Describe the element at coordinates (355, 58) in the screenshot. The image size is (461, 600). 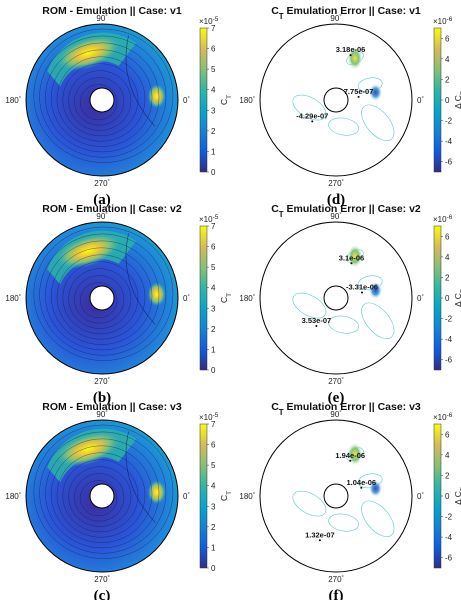
I see `positive-error-spot` at that location.